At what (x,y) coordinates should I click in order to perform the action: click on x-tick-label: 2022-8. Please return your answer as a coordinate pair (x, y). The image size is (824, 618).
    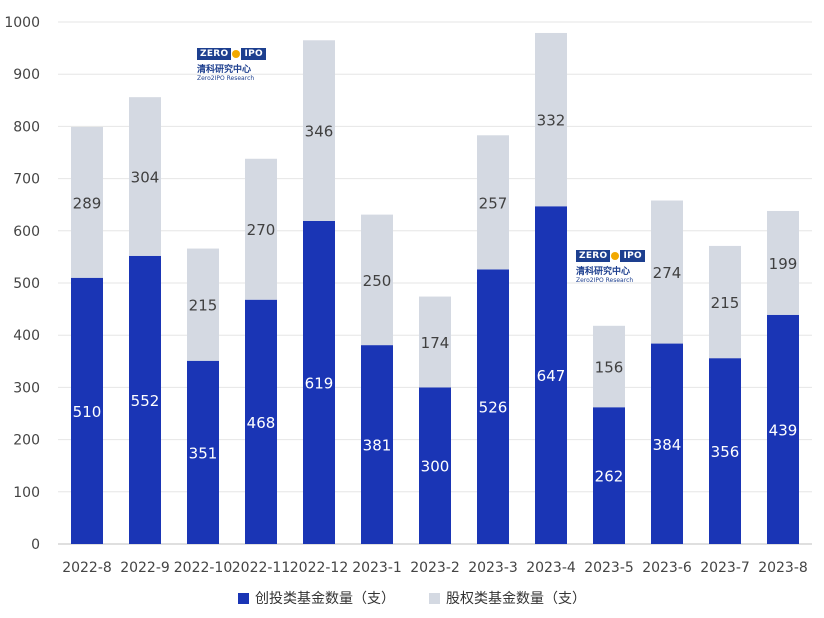
    Looking at the image, I should click on (87, 568).